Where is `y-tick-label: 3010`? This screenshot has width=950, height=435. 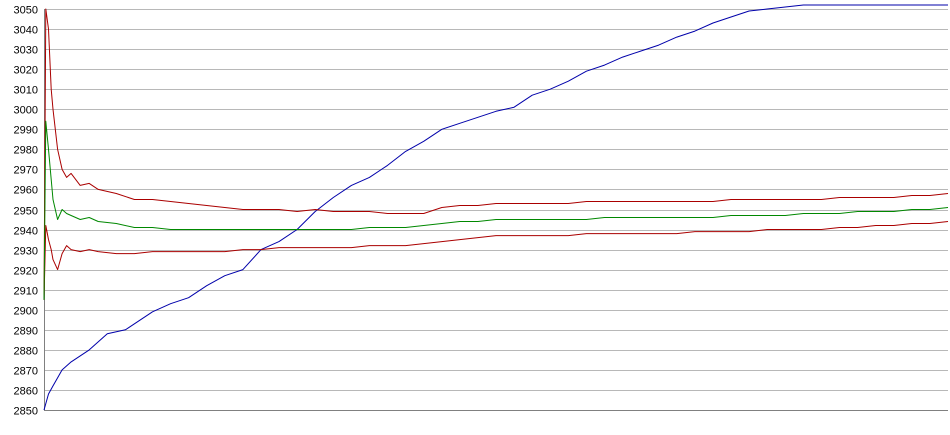
y-tick-label: 3010 is located at coordinates (26, 91).